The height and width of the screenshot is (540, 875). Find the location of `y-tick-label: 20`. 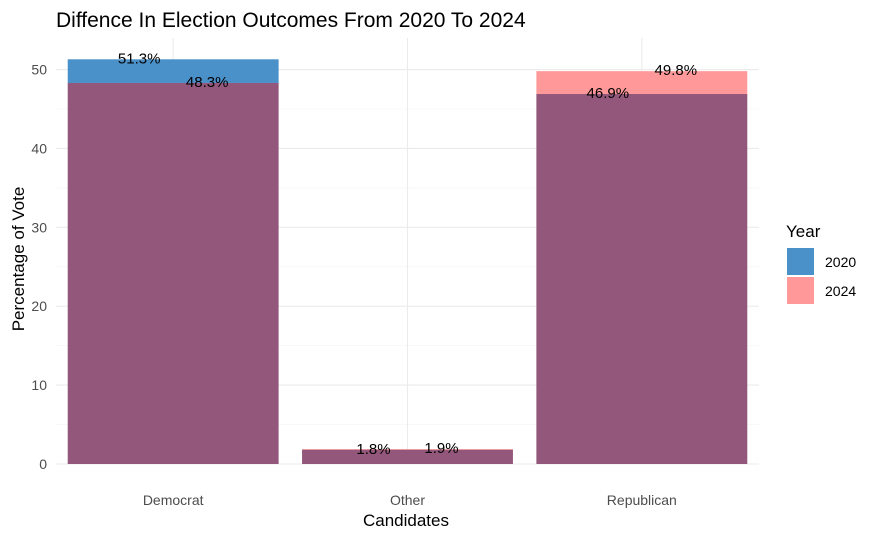

y-tick-label: 20 is located at coordinates (39, 306).